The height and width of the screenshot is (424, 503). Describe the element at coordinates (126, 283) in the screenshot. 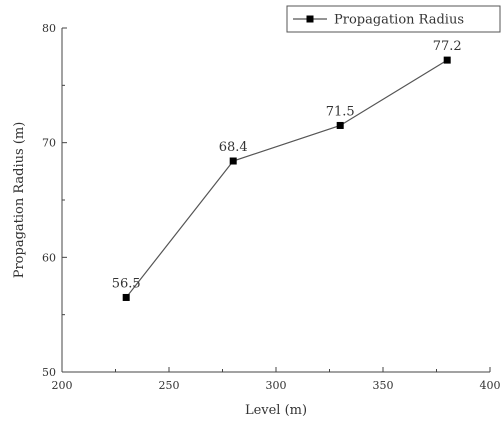

I see `data-label: 56.5` at that location.